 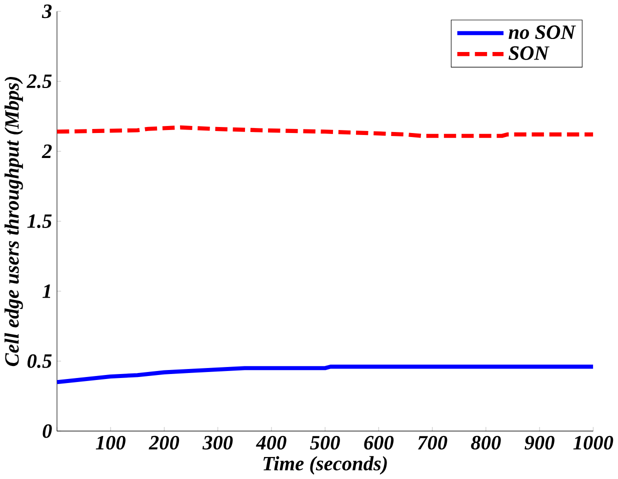 What do you see at coordinates (111, 443) in the screenshot?
I see `x-tick-label: 100` at bounding box center [111, 443].